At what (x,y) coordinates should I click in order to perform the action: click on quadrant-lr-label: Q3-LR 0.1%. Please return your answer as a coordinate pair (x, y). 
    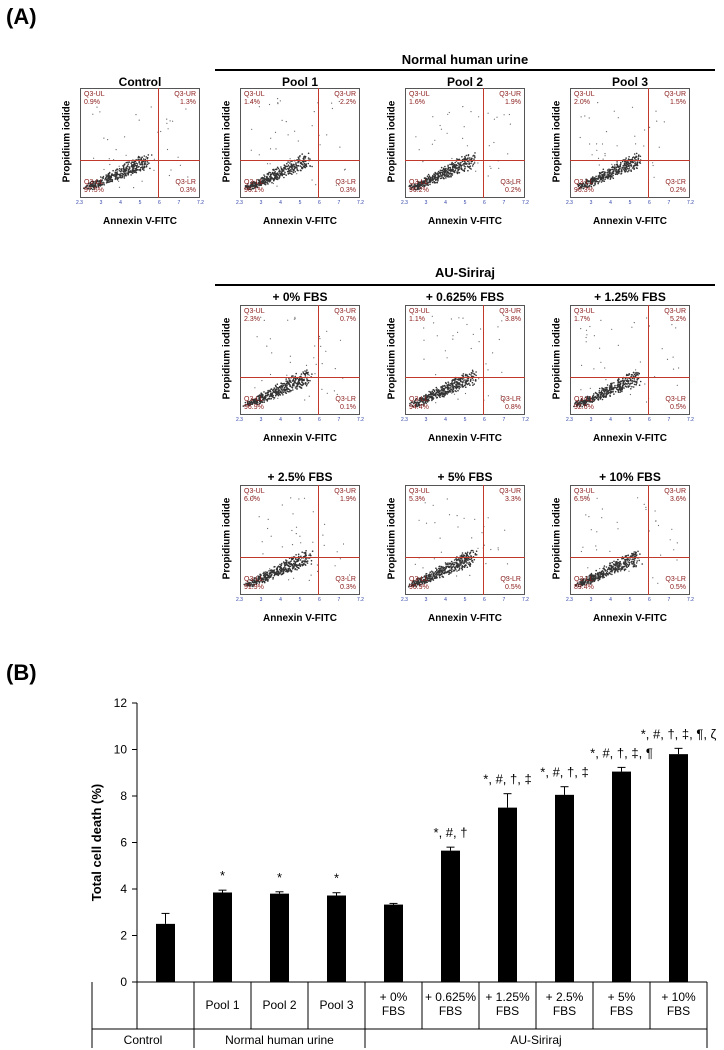
    Looking at the image, I should click on (345, 404).